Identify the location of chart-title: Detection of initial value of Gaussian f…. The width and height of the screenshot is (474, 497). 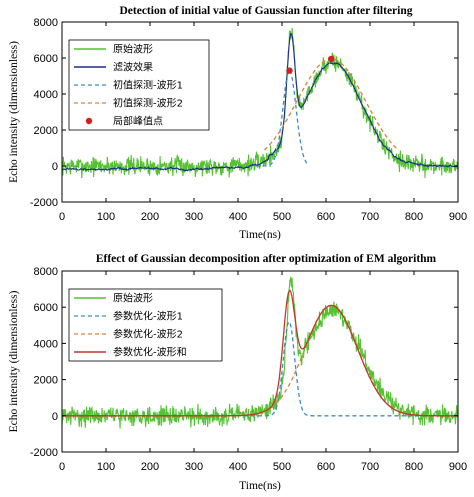
(265, 11).